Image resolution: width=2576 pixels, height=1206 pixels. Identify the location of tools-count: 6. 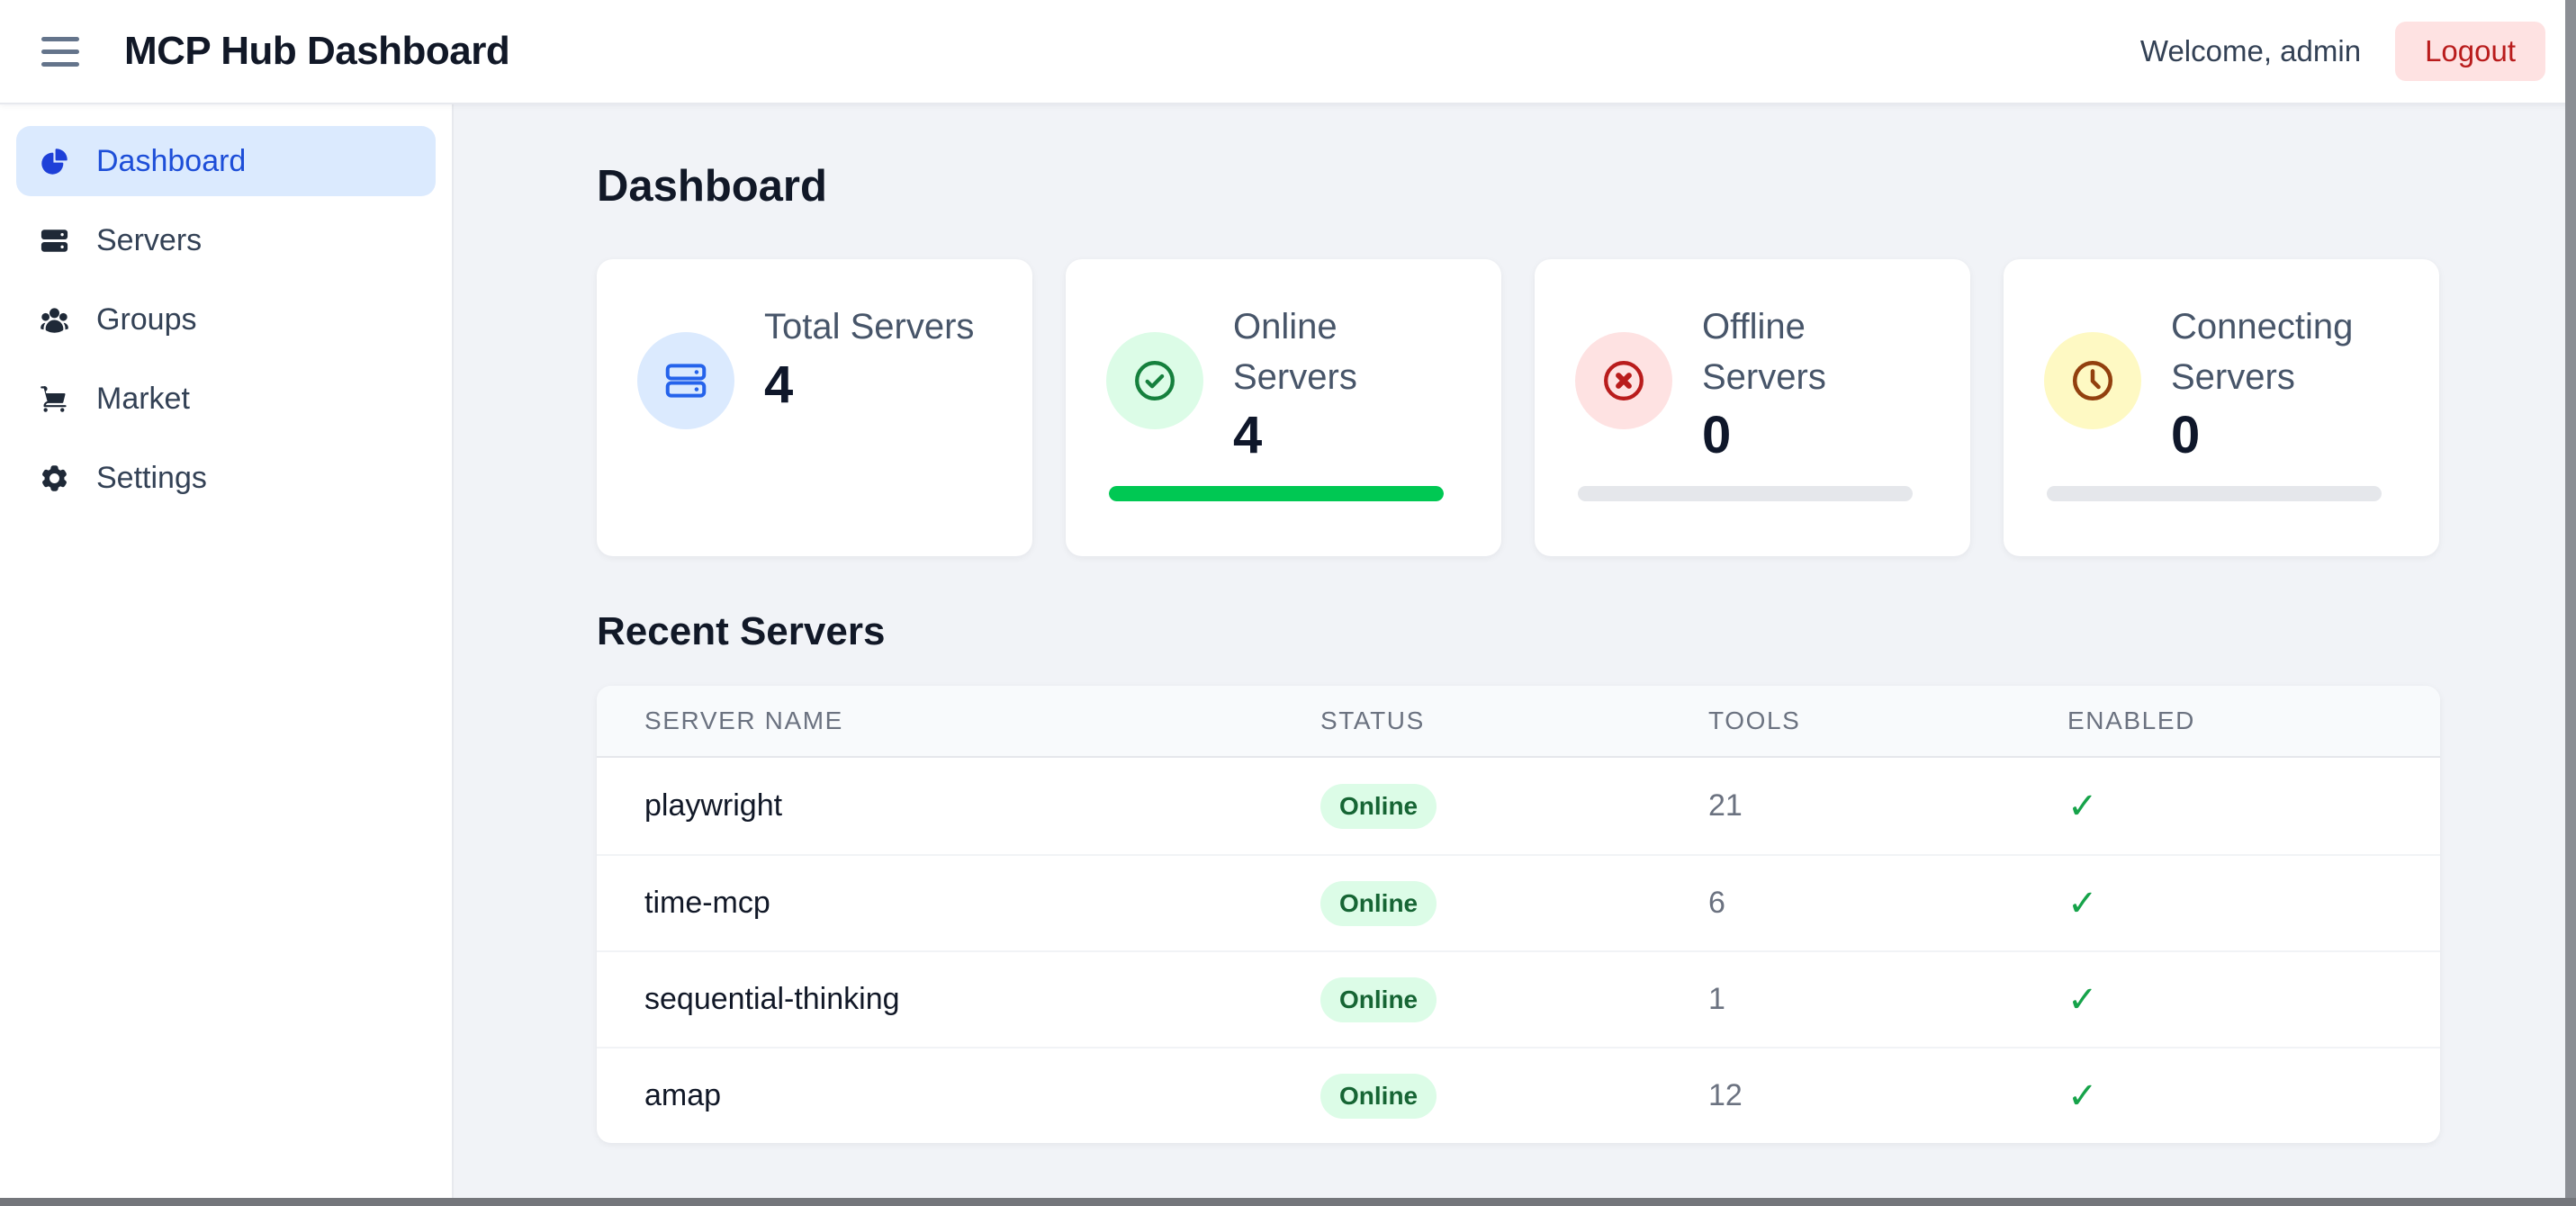
(1716, 903).